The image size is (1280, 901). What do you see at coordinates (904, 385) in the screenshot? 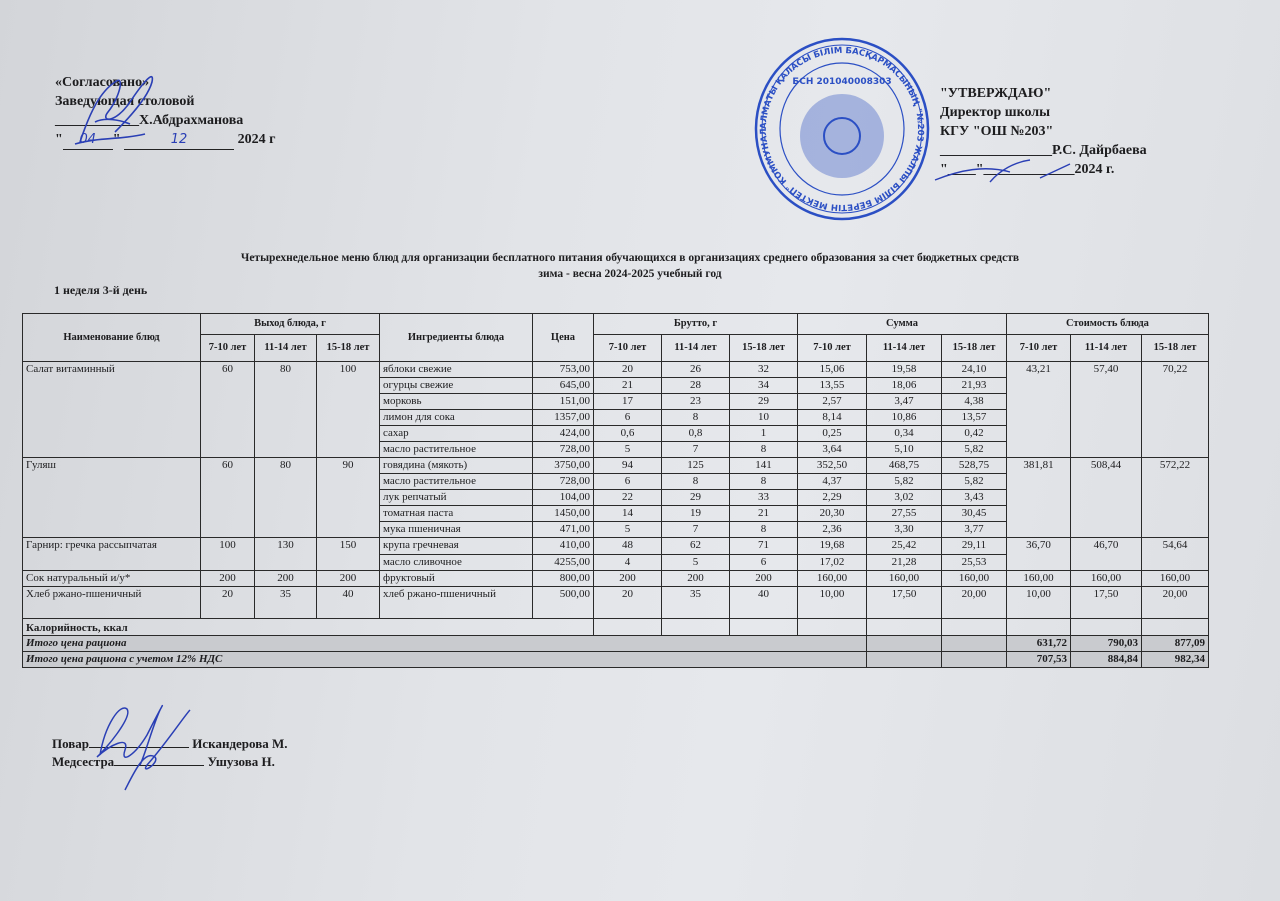
I see `ingredient-sum: 18,06` at bounding box center [904, 385].